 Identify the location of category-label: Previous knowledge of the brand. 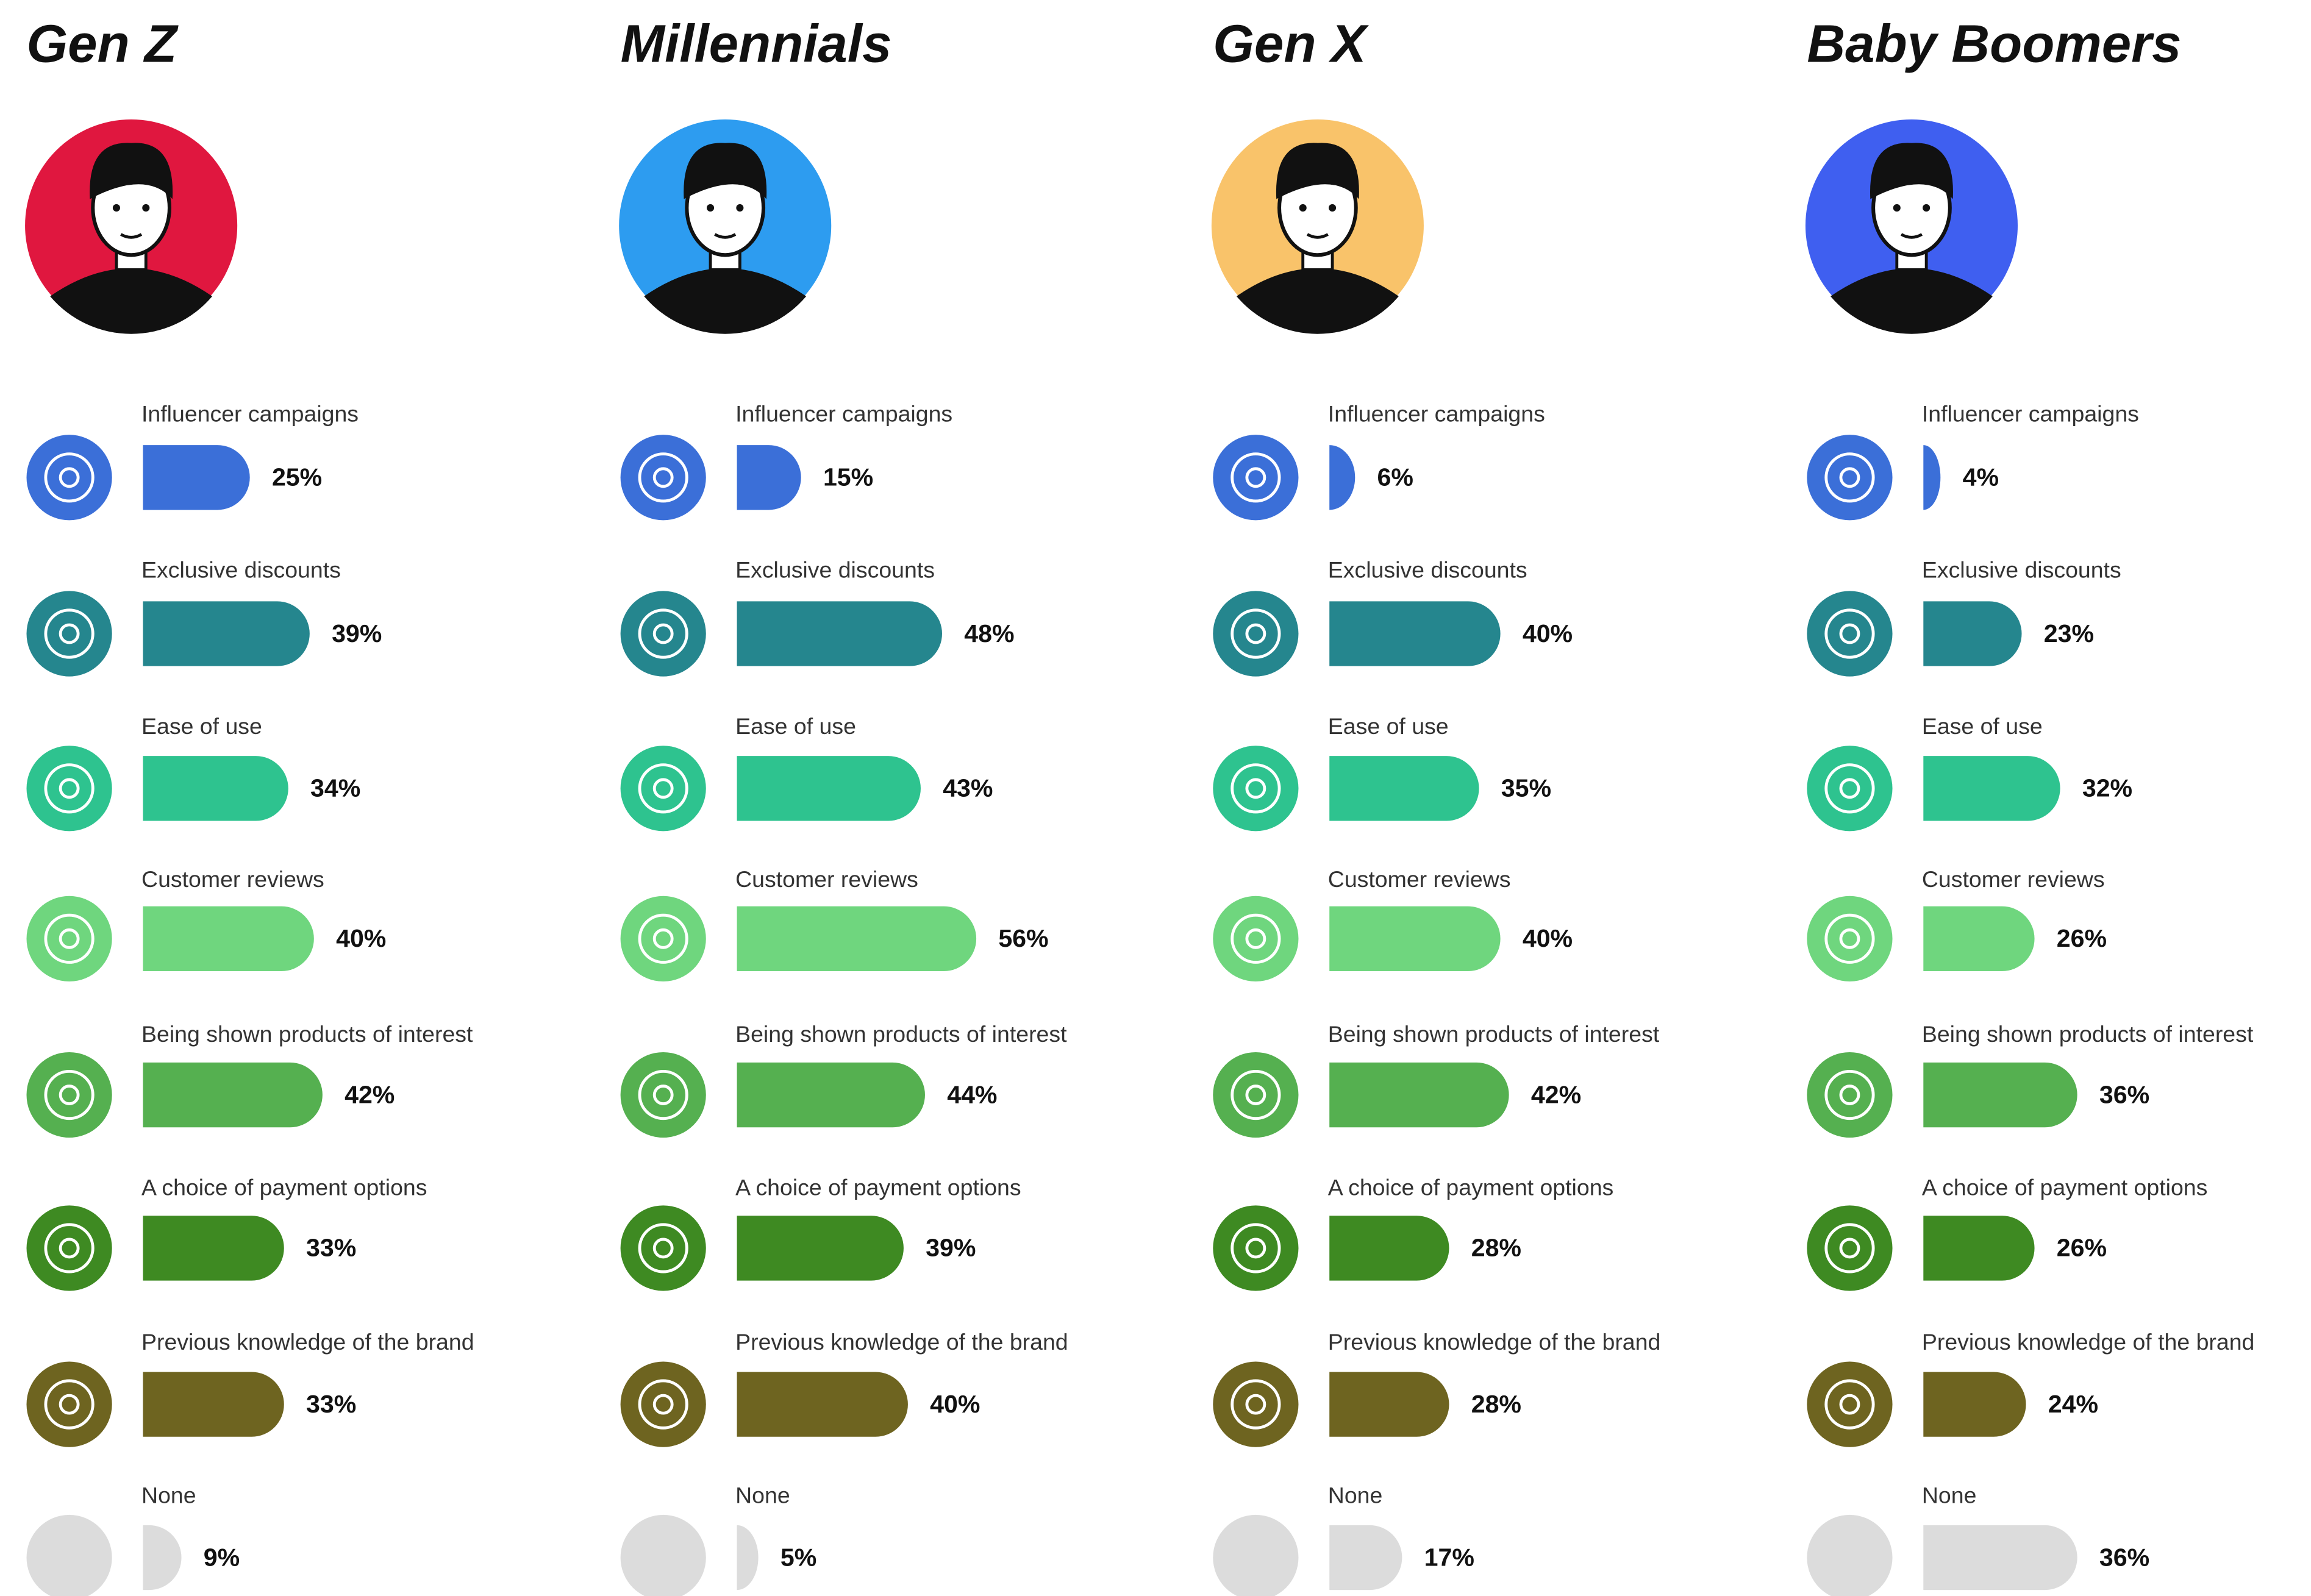
(308, 1342).